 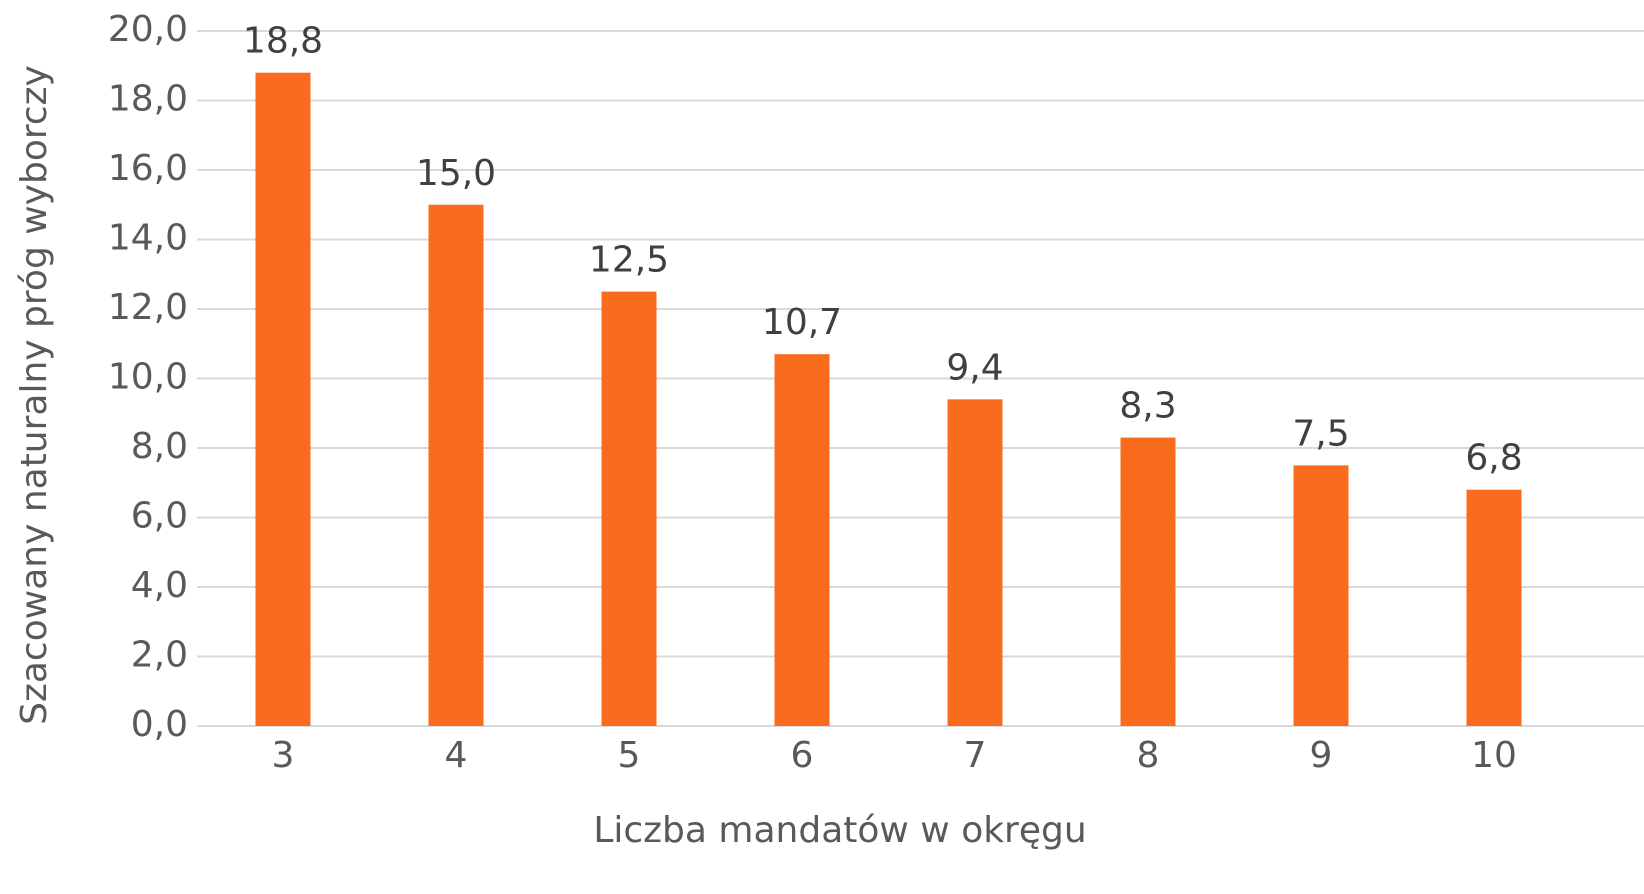 I want to click on x-tick-label: 5, so click(x=629, y=755).